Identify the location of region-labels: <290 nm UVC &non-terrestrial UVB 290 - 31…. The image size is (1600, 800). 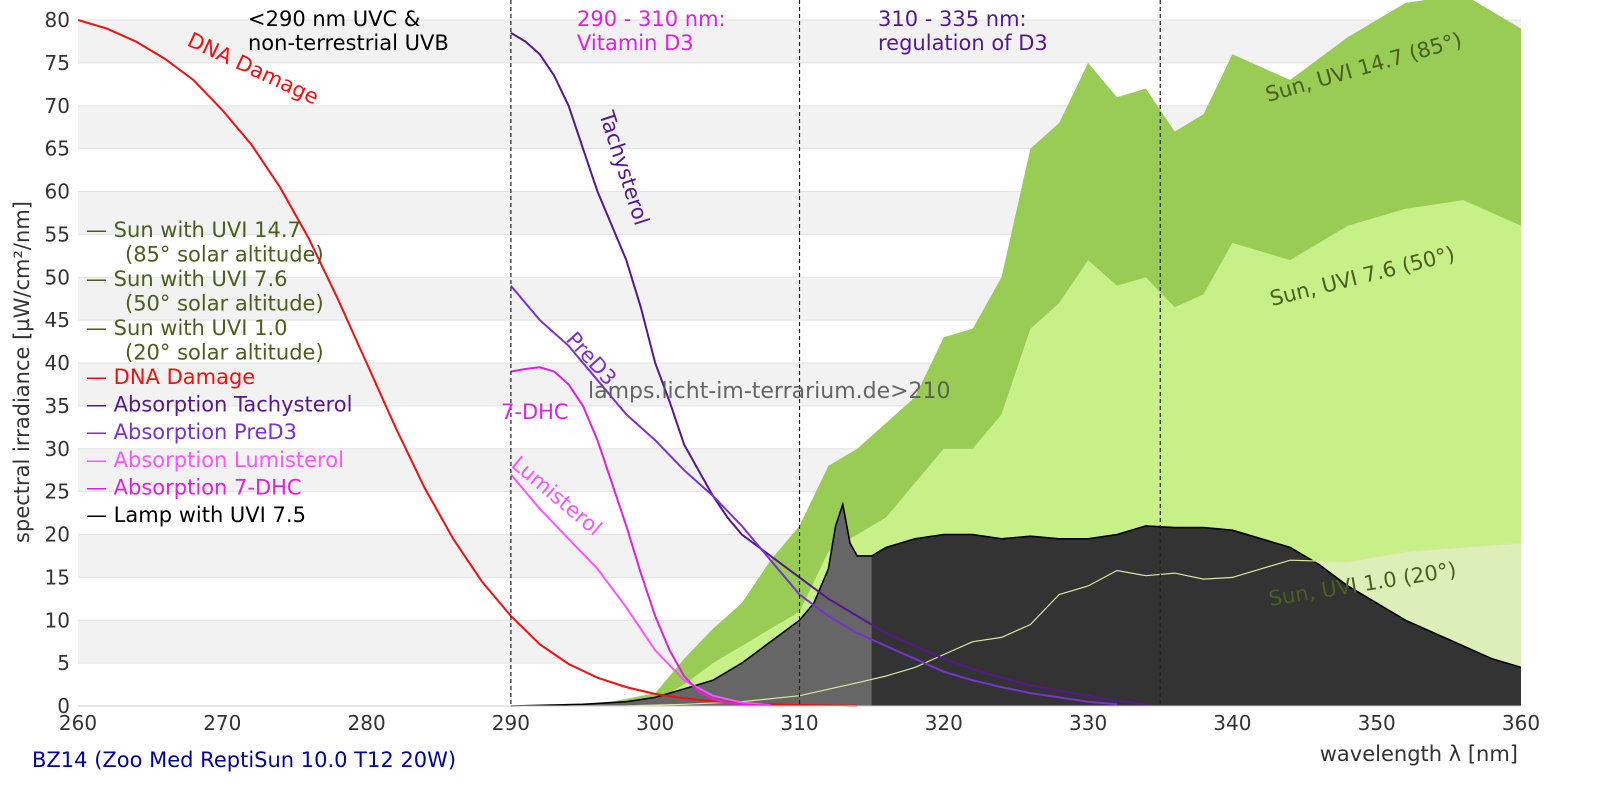
(648, 31).